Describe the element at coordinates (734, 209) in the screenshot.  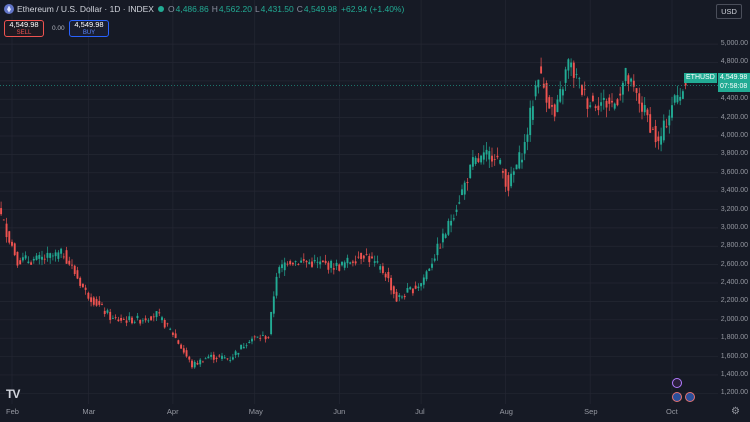
I see `price-tick-label: 3,200.00` at that location.